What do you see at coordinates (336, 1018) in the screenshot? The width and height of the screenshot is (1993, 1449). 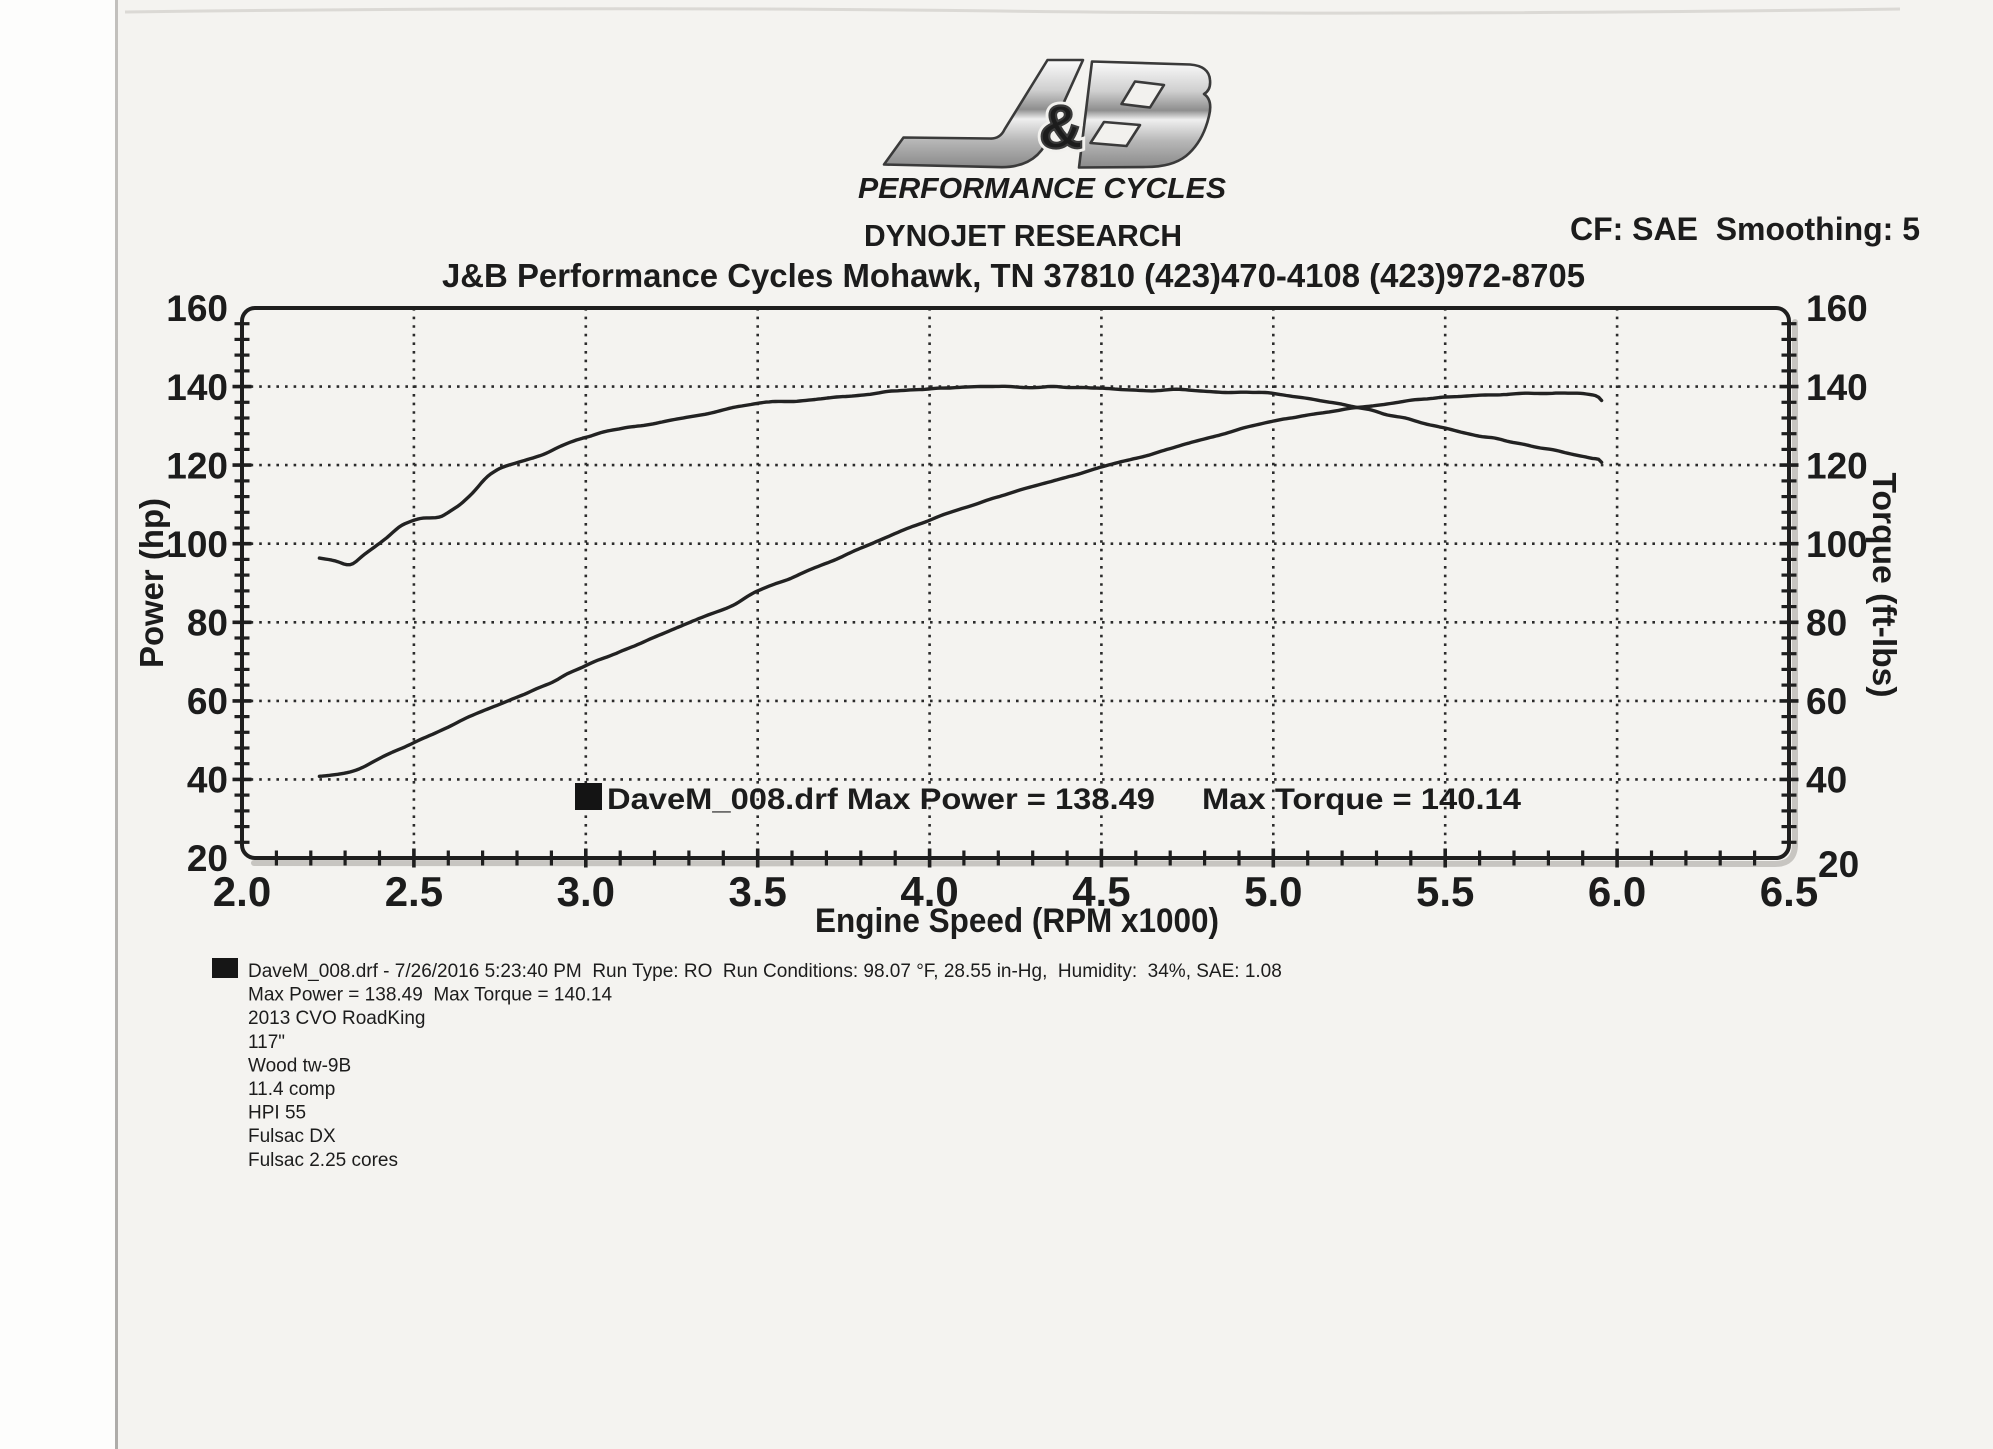 I see `svg-text: 2013 CVO RoadKing` at bounding box center [336, 1018].